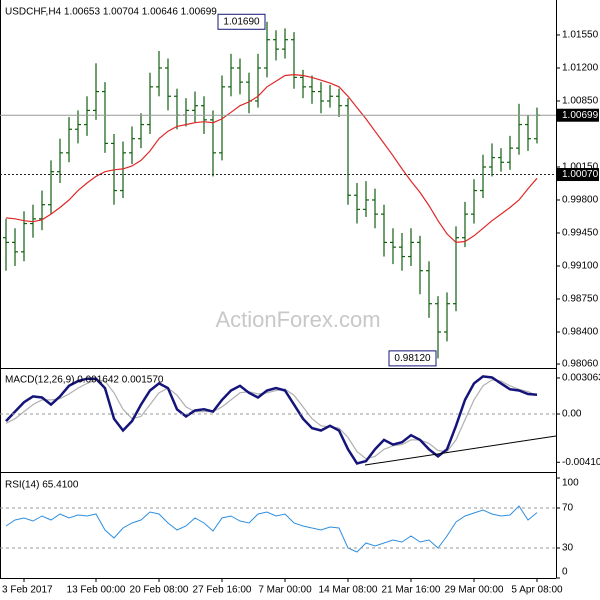  What do you see at coordinates (159, 590) in the screenshot?
I see `x-tick-label: 20 Feb 08:00` at bounding box center [159, 590].